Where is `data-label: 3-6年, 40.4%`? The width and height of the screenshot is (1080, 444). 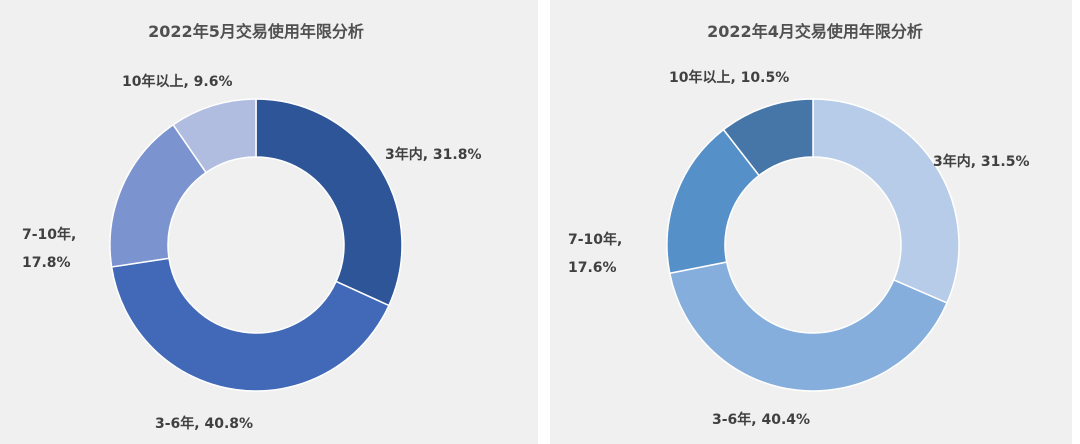 data-label: 3-6年, 40.4% is located at coordinates (761, 420).